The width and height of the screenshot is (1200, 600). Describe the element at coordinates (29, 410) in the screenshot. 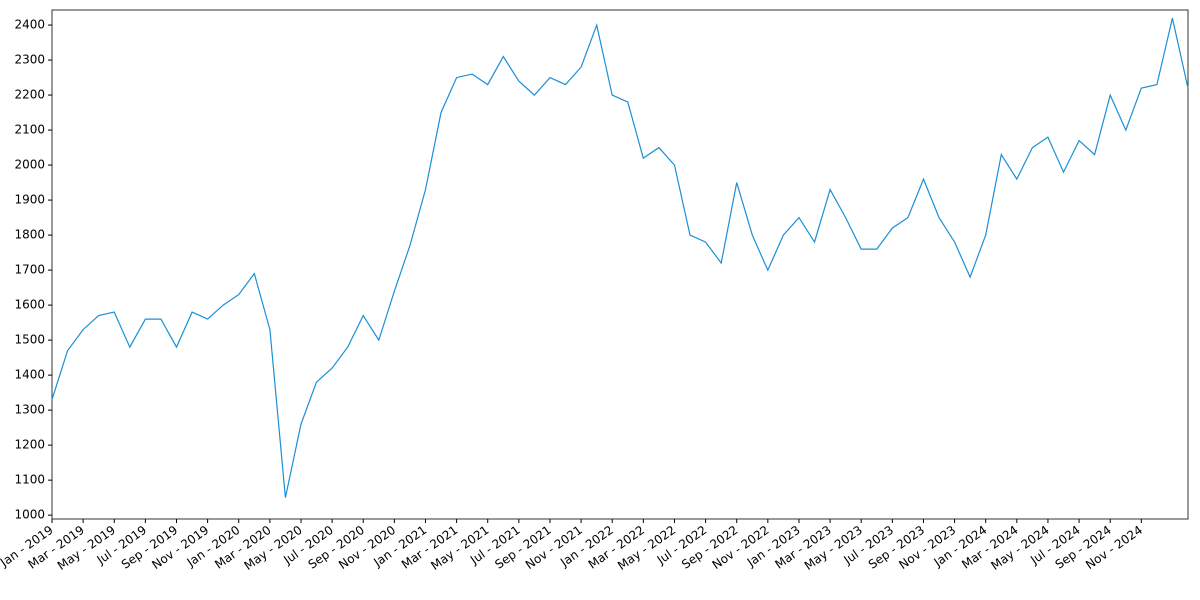

I see `y-tick-label: 1300` at that location.